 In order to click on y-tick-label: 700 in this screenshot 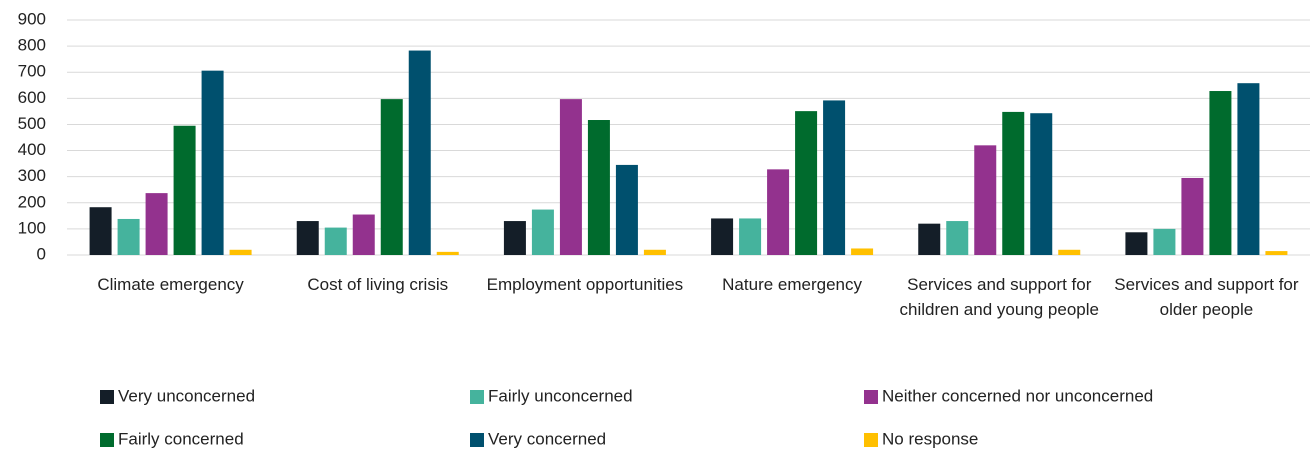, I will do `click(32, 71)`.